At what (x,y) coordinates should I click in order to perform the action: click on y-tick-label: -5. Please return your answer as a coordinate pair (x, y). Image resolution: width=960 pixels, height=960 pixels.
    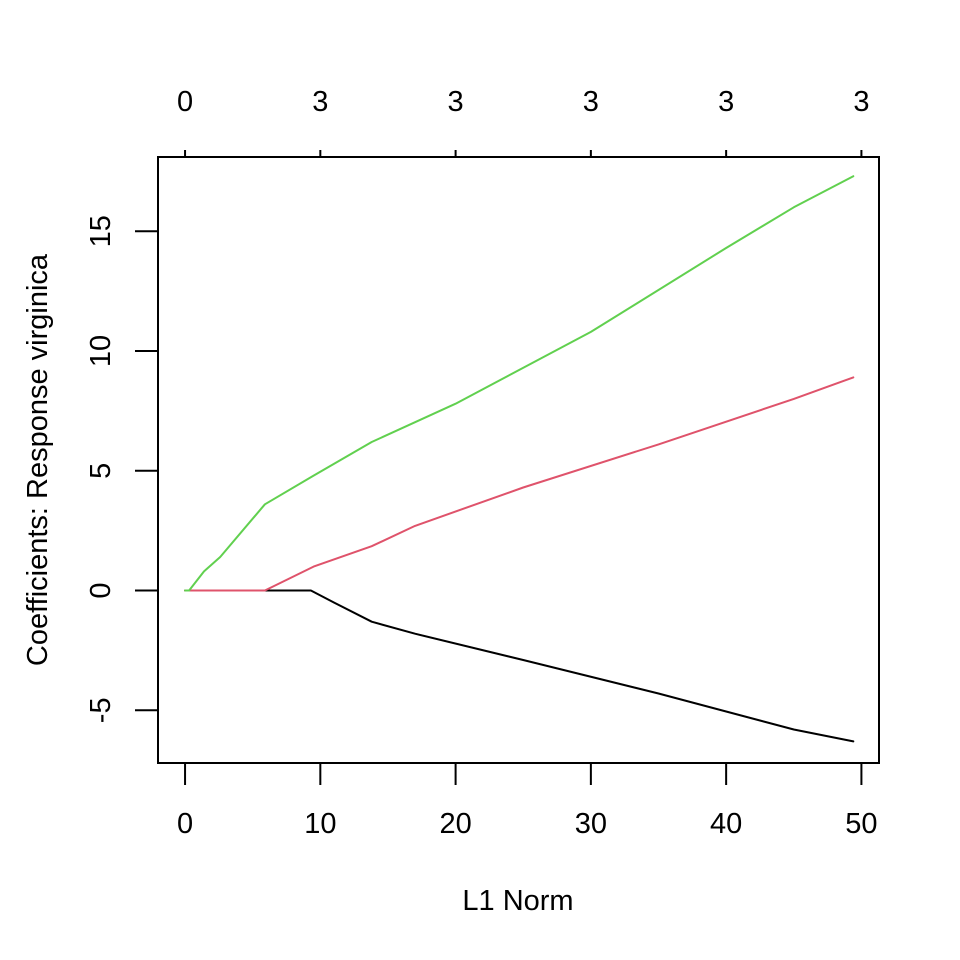
    Looking at the image, I should click on (101, 710).